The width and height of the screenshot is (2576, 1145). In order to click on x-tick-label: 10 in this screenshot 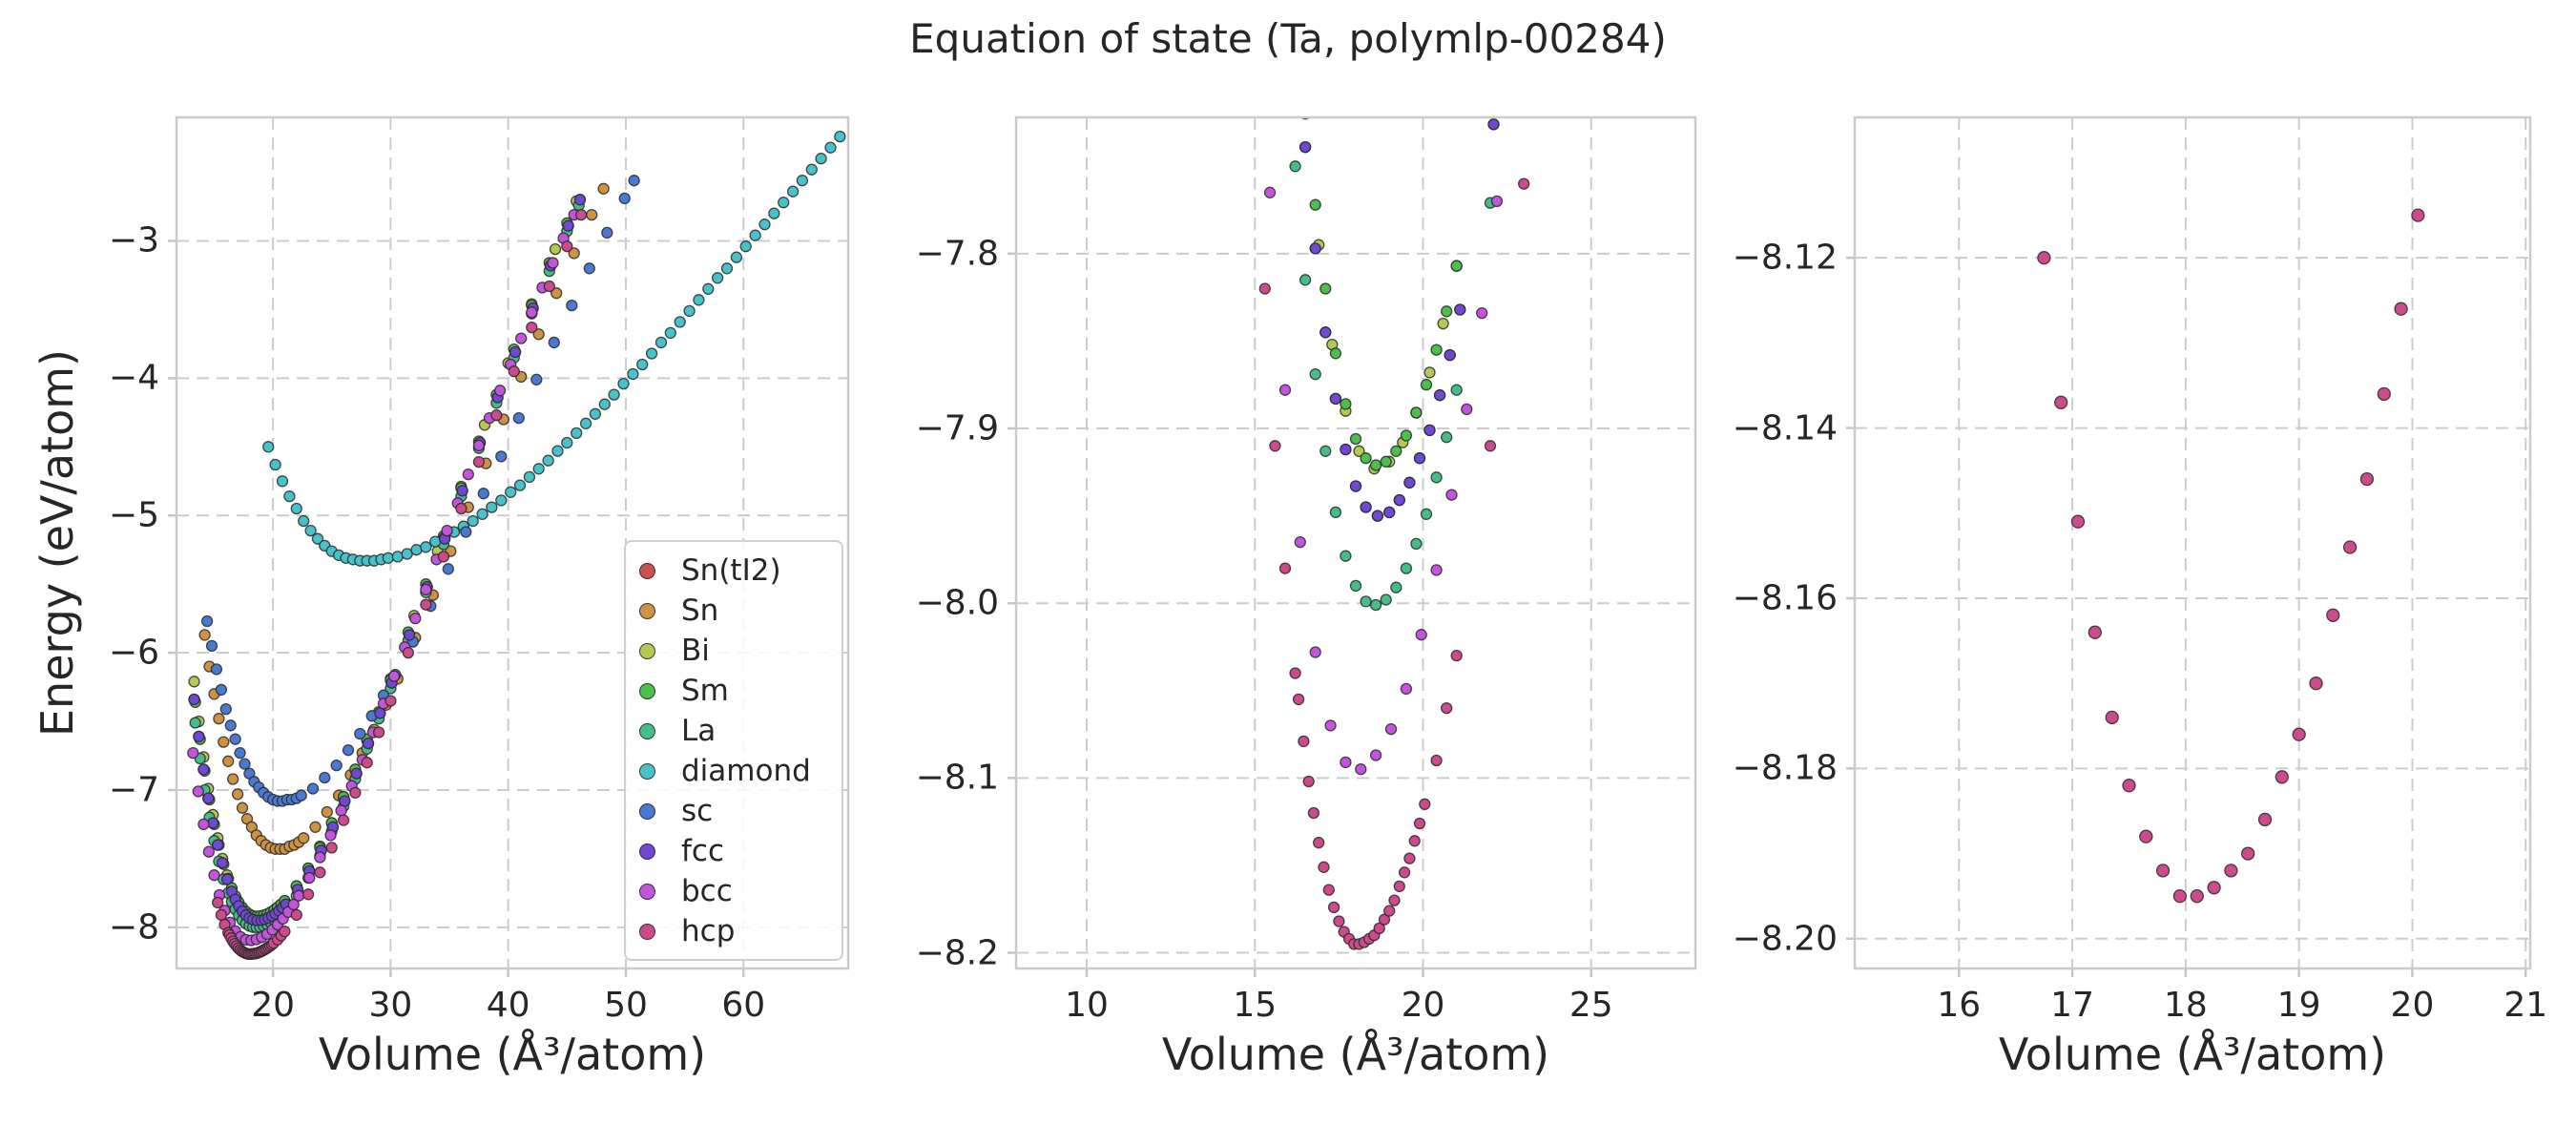, I will do `click(1087, 1005)`.